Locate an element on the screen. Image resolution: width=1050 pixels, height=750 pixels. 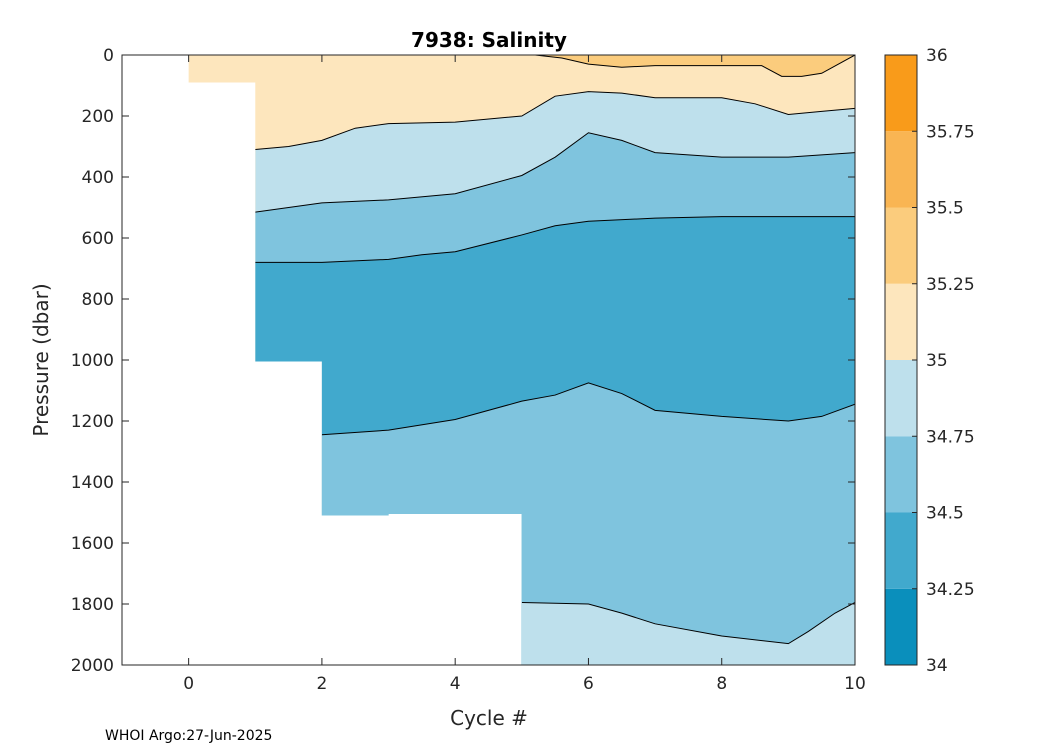
colorbar-swatch-34.25 is located at coordinates (901, 550).